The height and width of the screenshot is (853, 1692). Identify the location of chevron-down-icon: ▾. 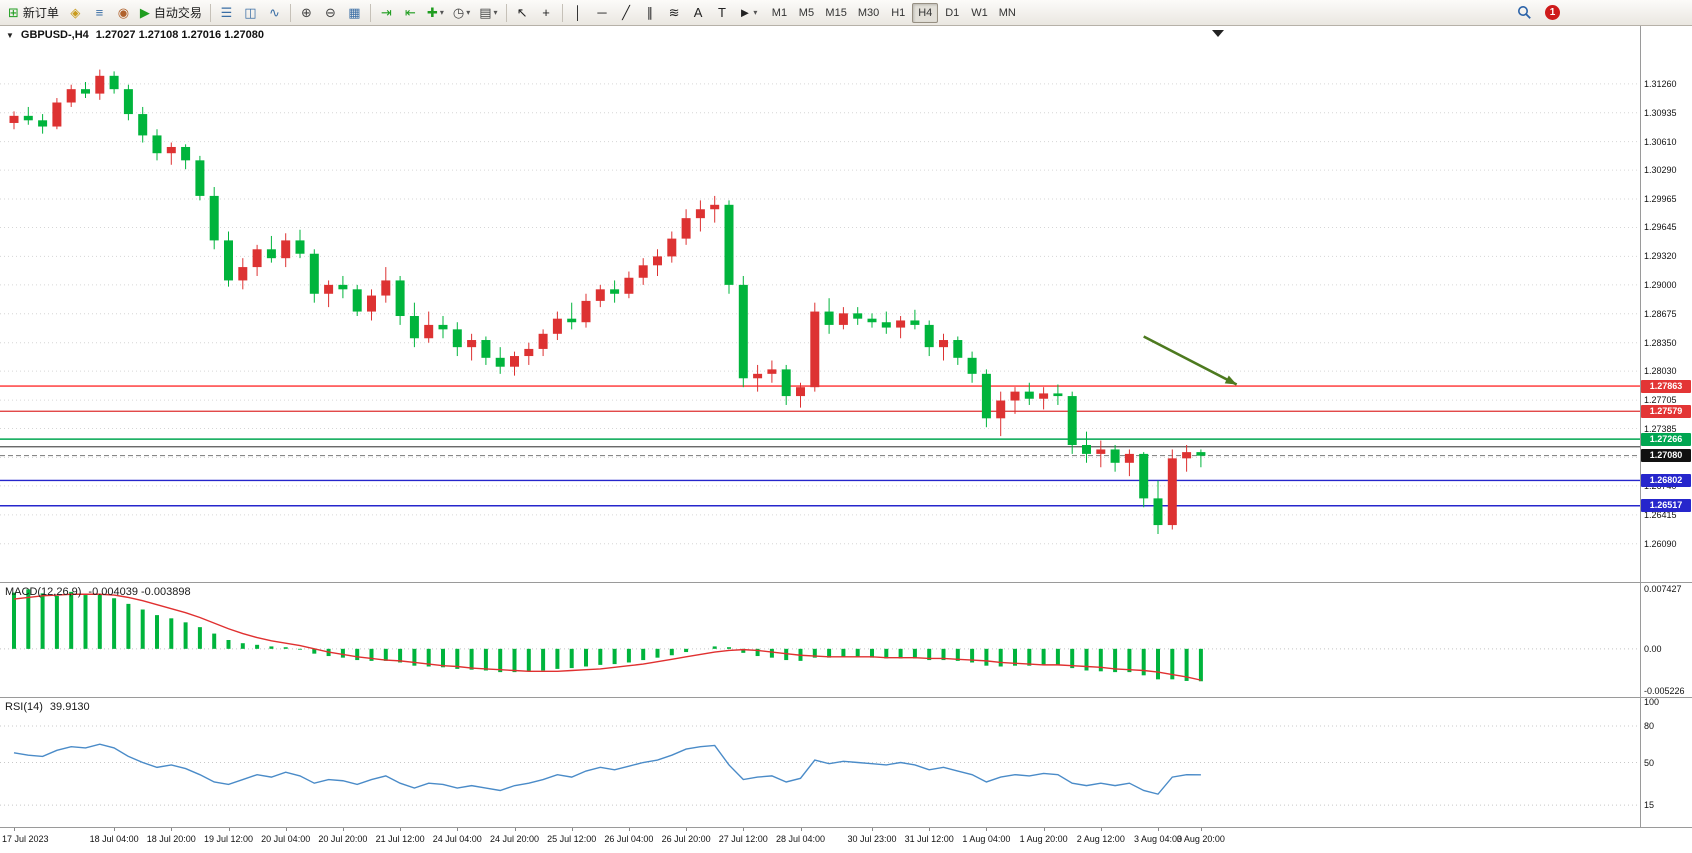
(441, 12).